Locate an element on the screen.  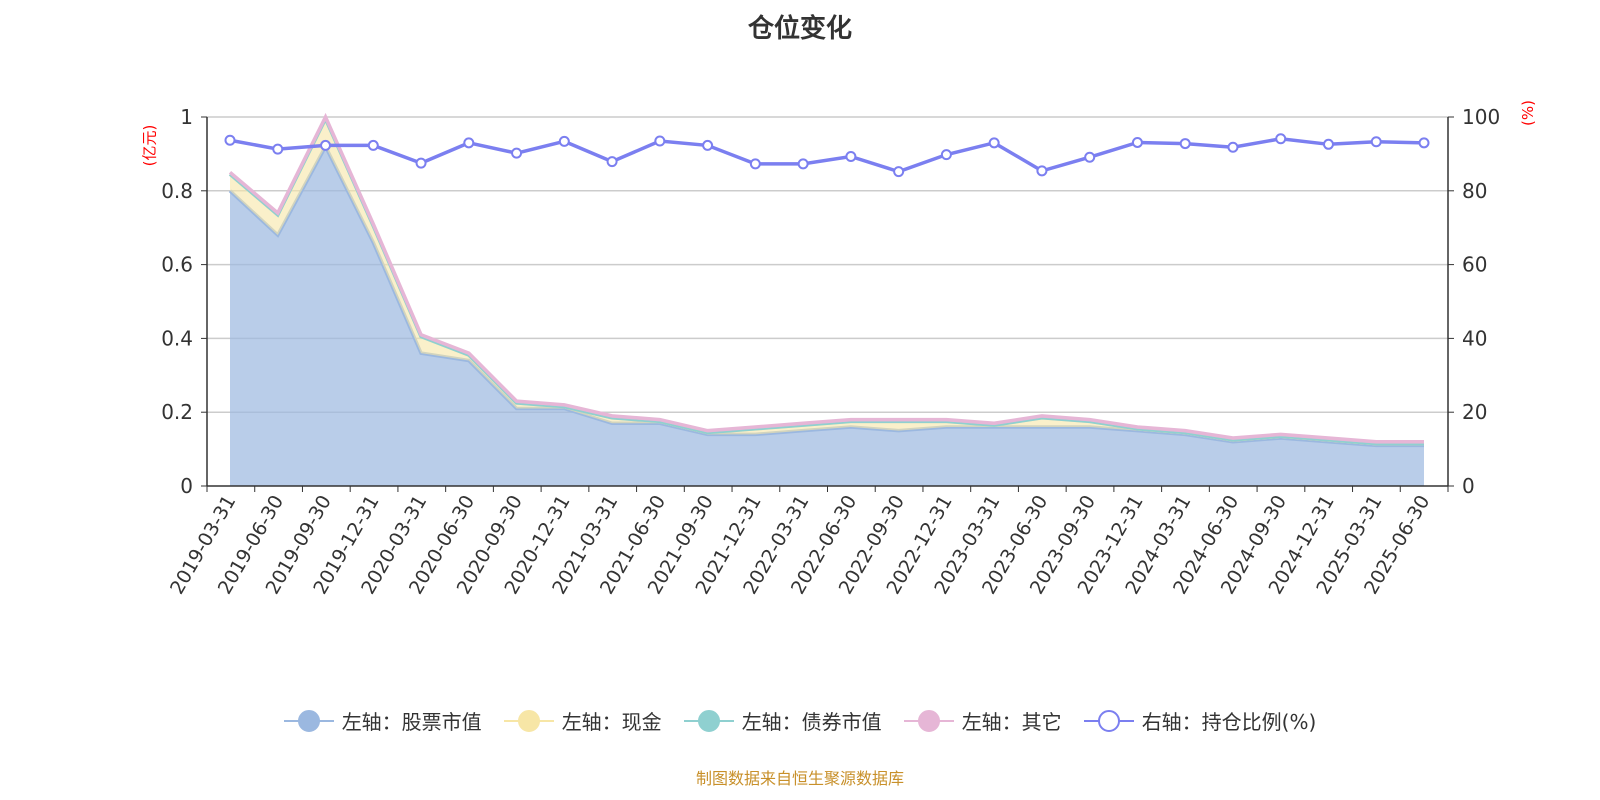
legend-item: 左轴：股票市值 is located at coordinates (382, 720).